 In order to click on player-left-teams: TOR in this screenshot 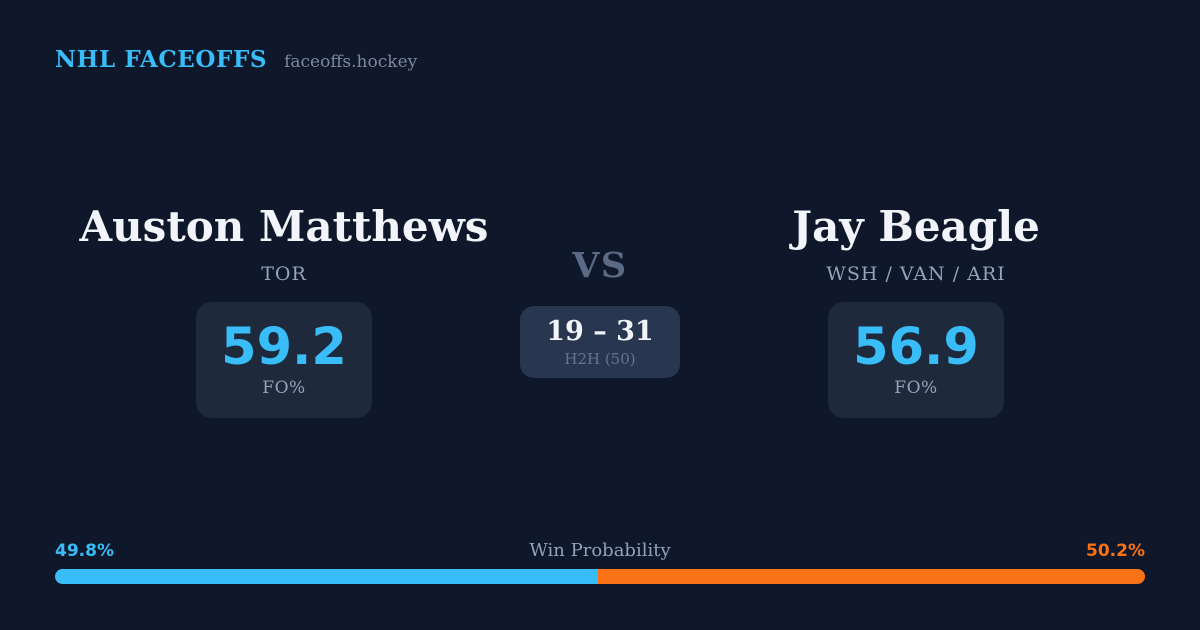, I will do `click(284, 274)`.